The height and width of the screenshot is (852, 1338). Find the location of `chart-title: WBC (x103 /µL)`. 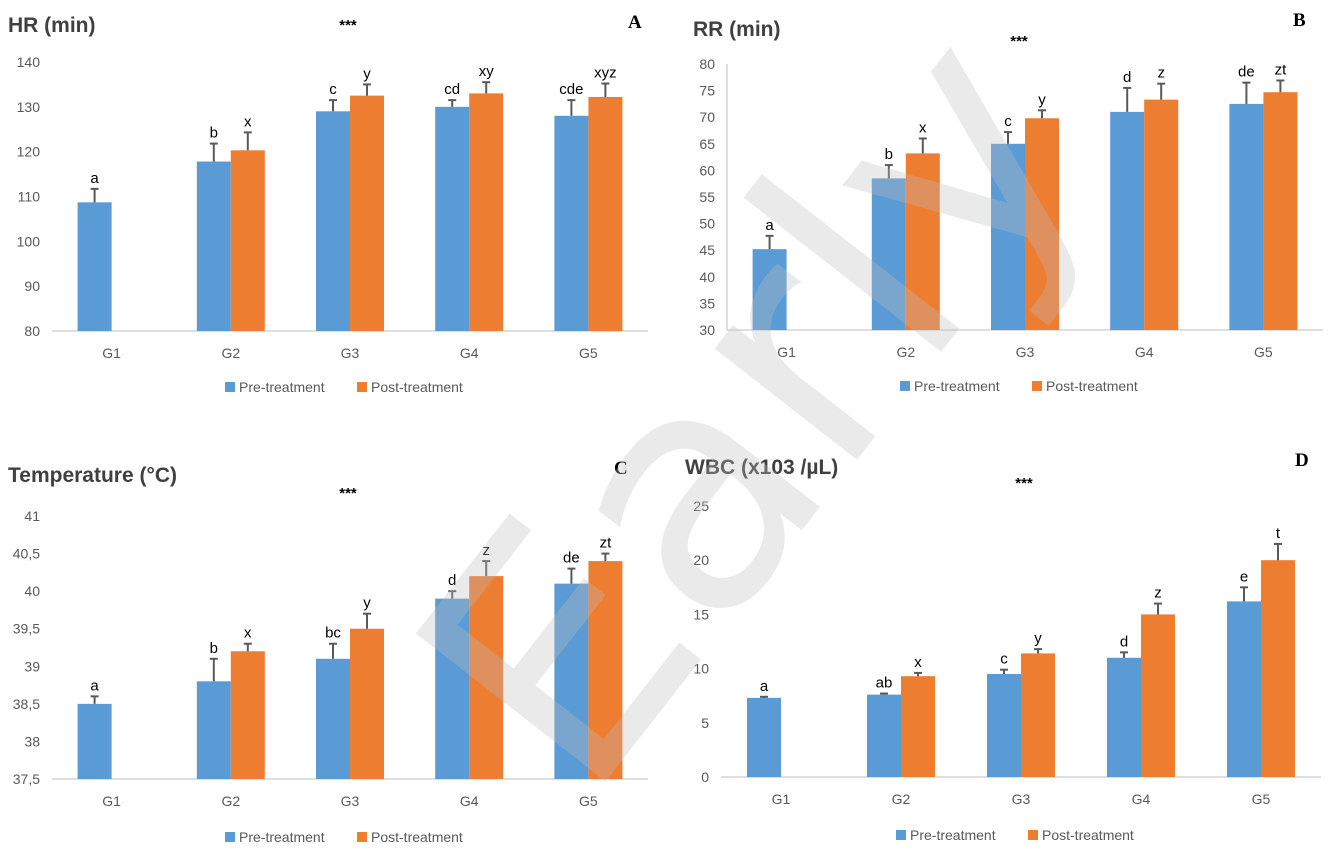

chart-title: WBC (x103 /µL) is located at coordinates (761, 467).